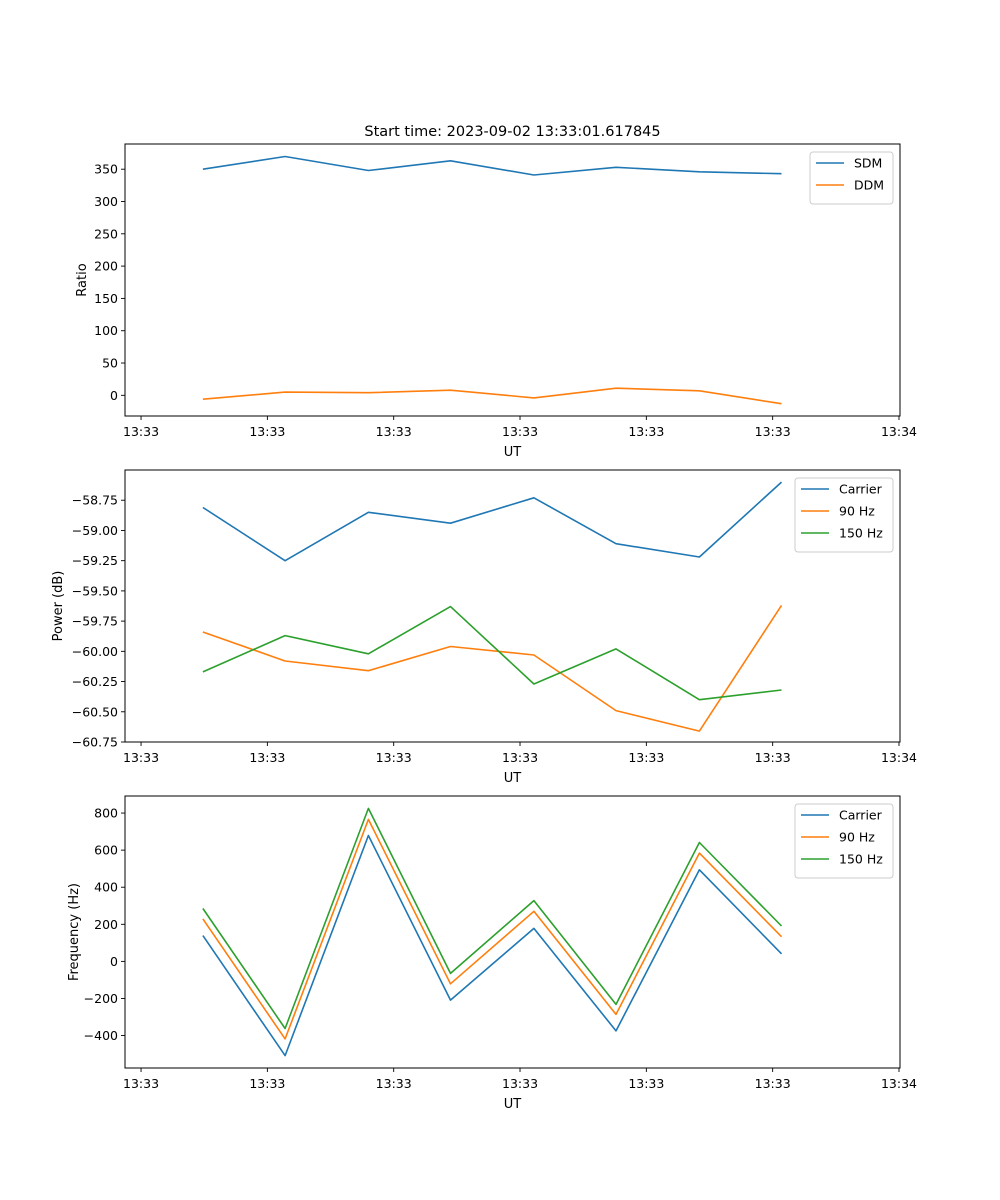 The width and height of the screenshot is (1000, 1200). Describe the element at coordinates (492, 165) in the screenshot. I see `series-line-sdm` at that location.